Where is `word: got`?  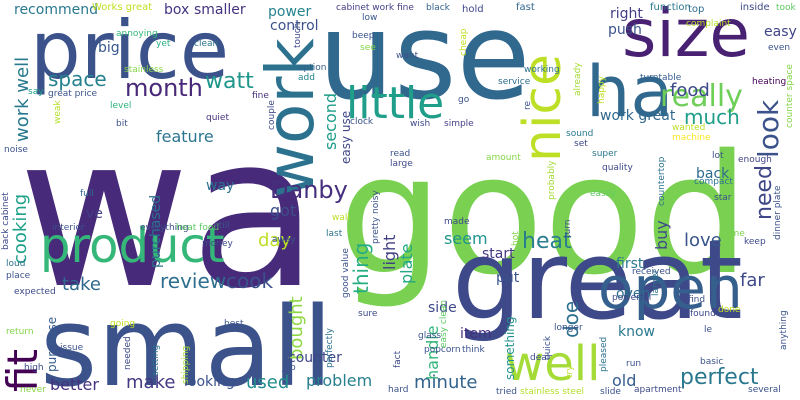 word: got is located at coordinates (283, 210).